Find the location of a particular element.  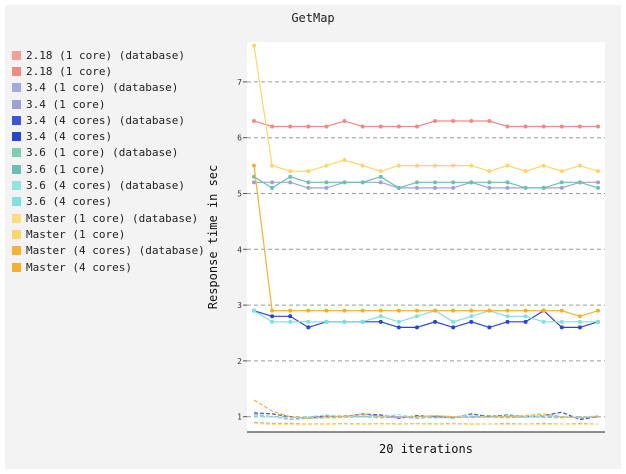

y-tick-label: 5 is located at coordinates (239, 194).